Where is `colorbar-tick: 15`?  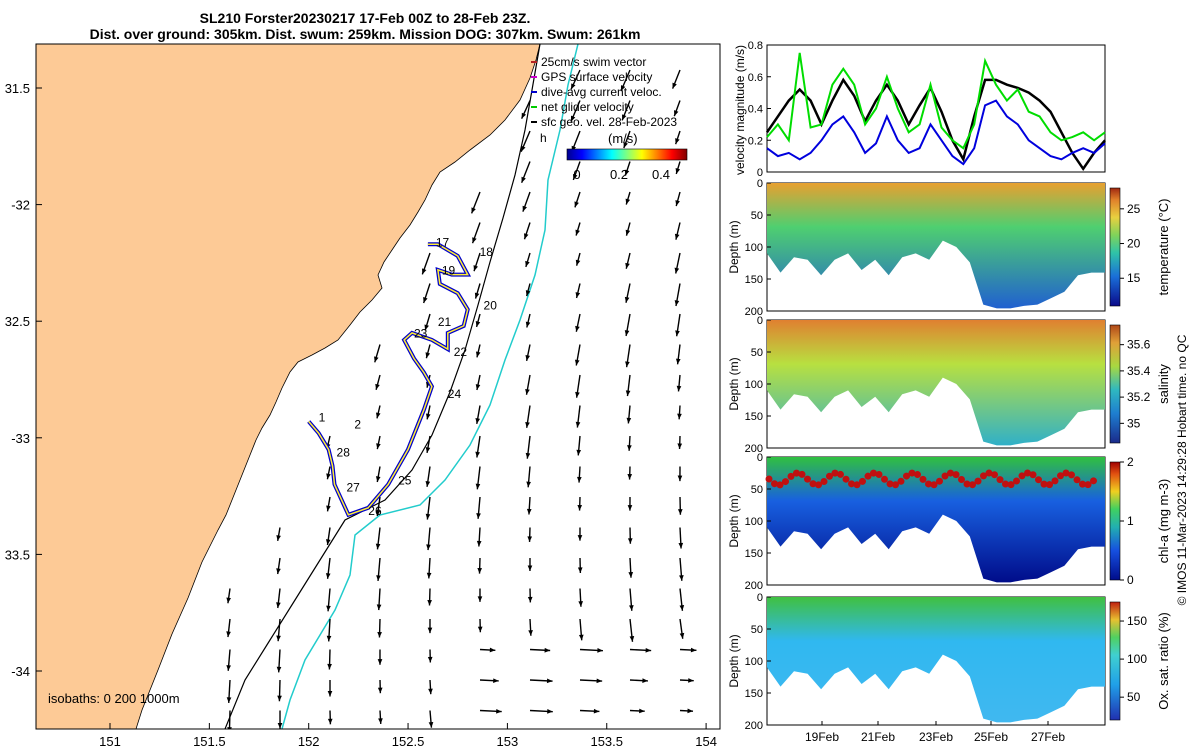 colorbar-tick: 15 is located at coordinates (1134, 278).